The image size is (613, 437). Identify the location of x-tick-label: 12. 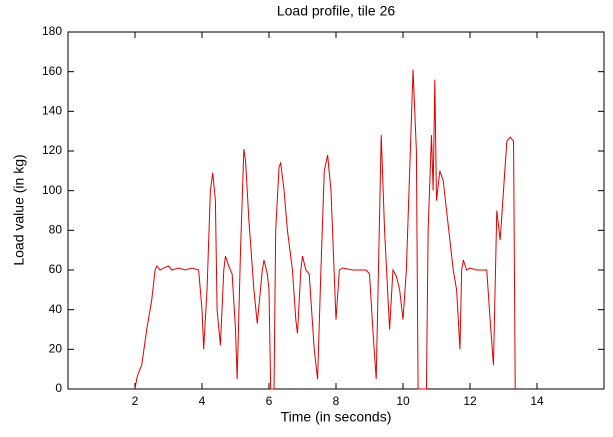
(470, 401).